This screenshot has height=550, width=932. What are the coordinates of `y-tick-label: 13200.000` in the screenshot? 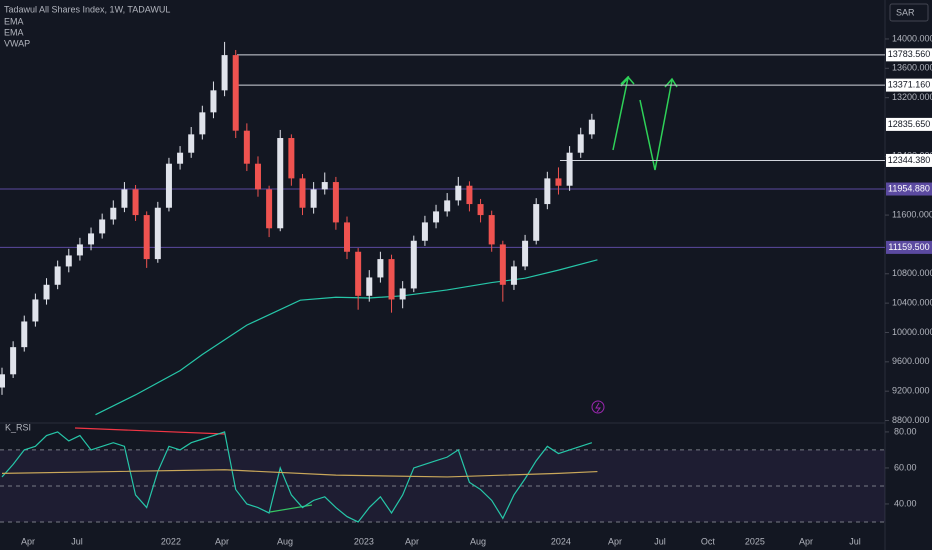 It's located at (912, 97).